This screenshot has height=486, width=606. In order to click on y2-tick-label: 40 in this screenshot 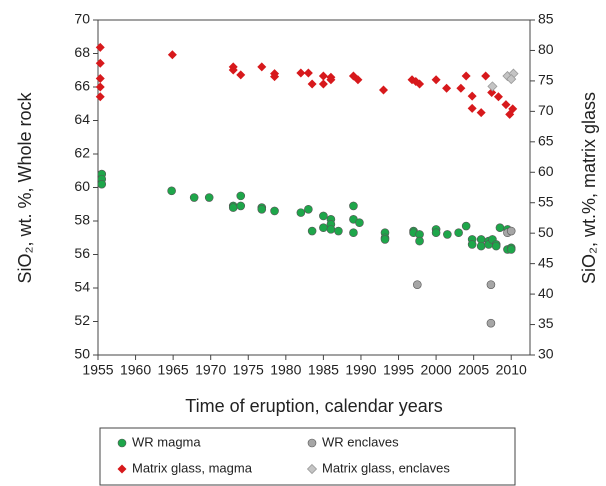, I will do `click(546, 293)`.